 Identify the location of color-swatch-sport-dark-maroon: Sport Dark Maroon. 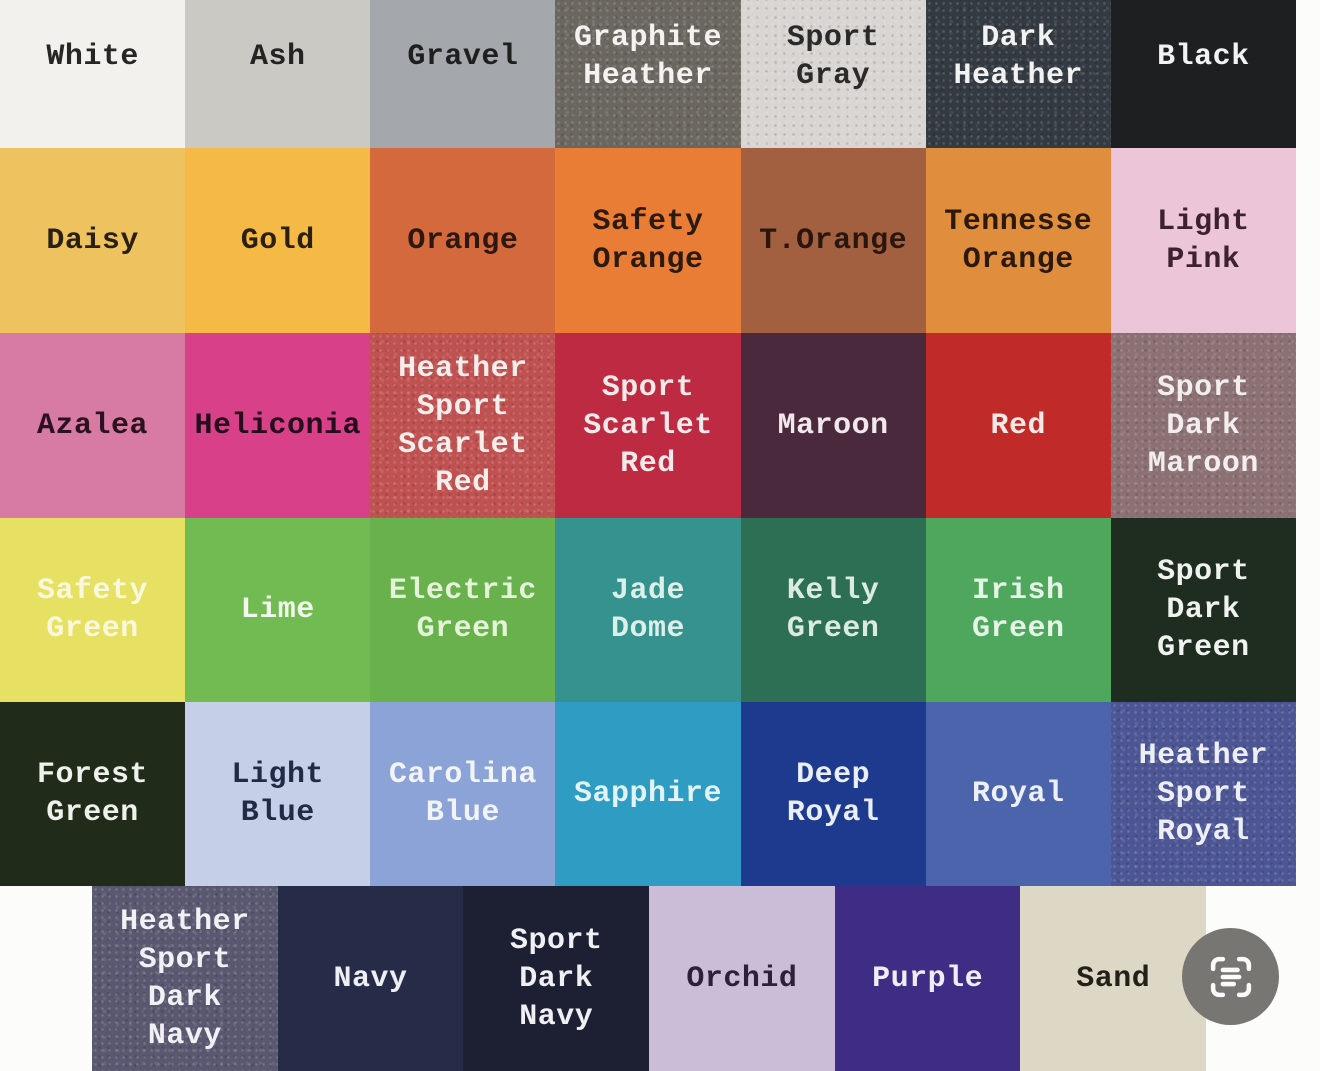
(1203, 425).